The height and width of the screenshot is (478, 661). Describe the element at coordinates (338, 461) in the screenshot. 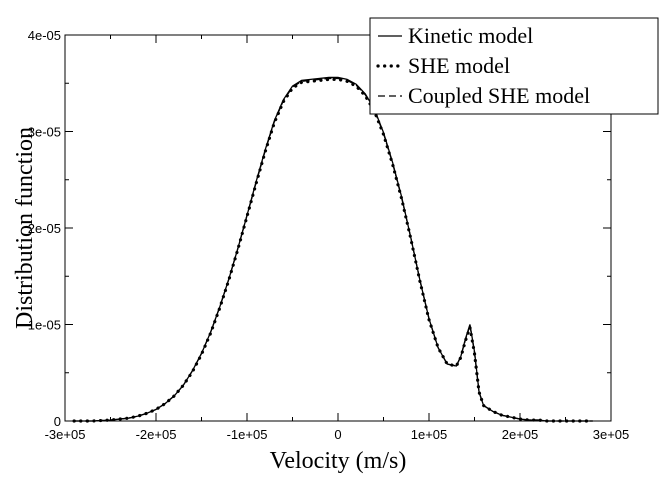

I see `x-axis-title: Velocity (m/s)` at that location.